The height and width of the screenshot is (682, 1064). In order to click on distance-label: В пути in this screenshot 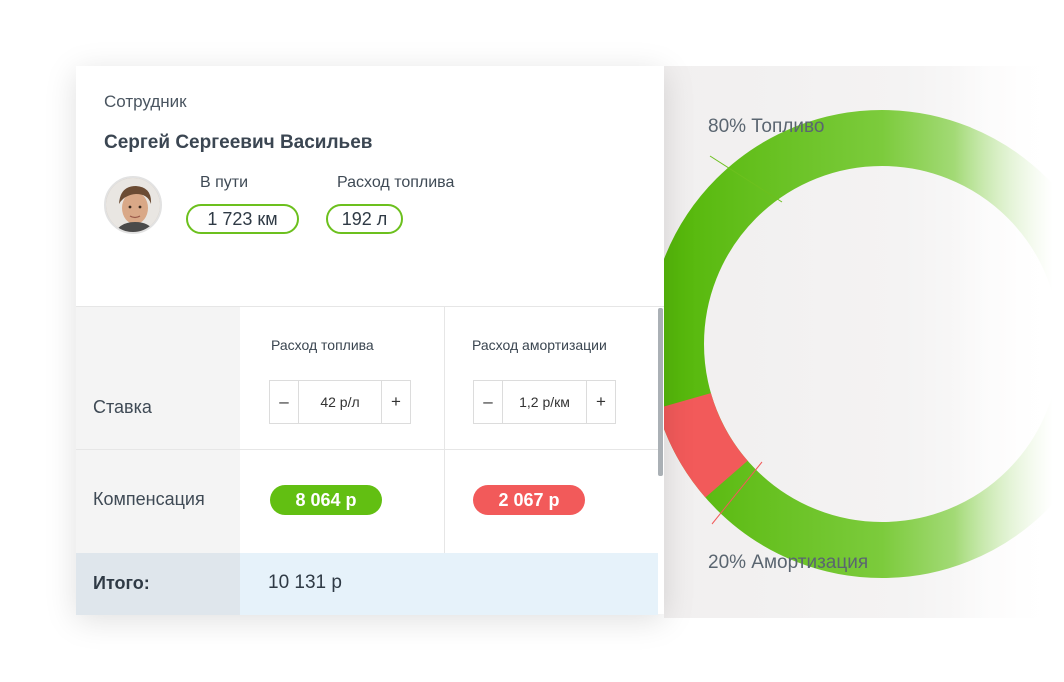, I will do `click(224, 182)`.